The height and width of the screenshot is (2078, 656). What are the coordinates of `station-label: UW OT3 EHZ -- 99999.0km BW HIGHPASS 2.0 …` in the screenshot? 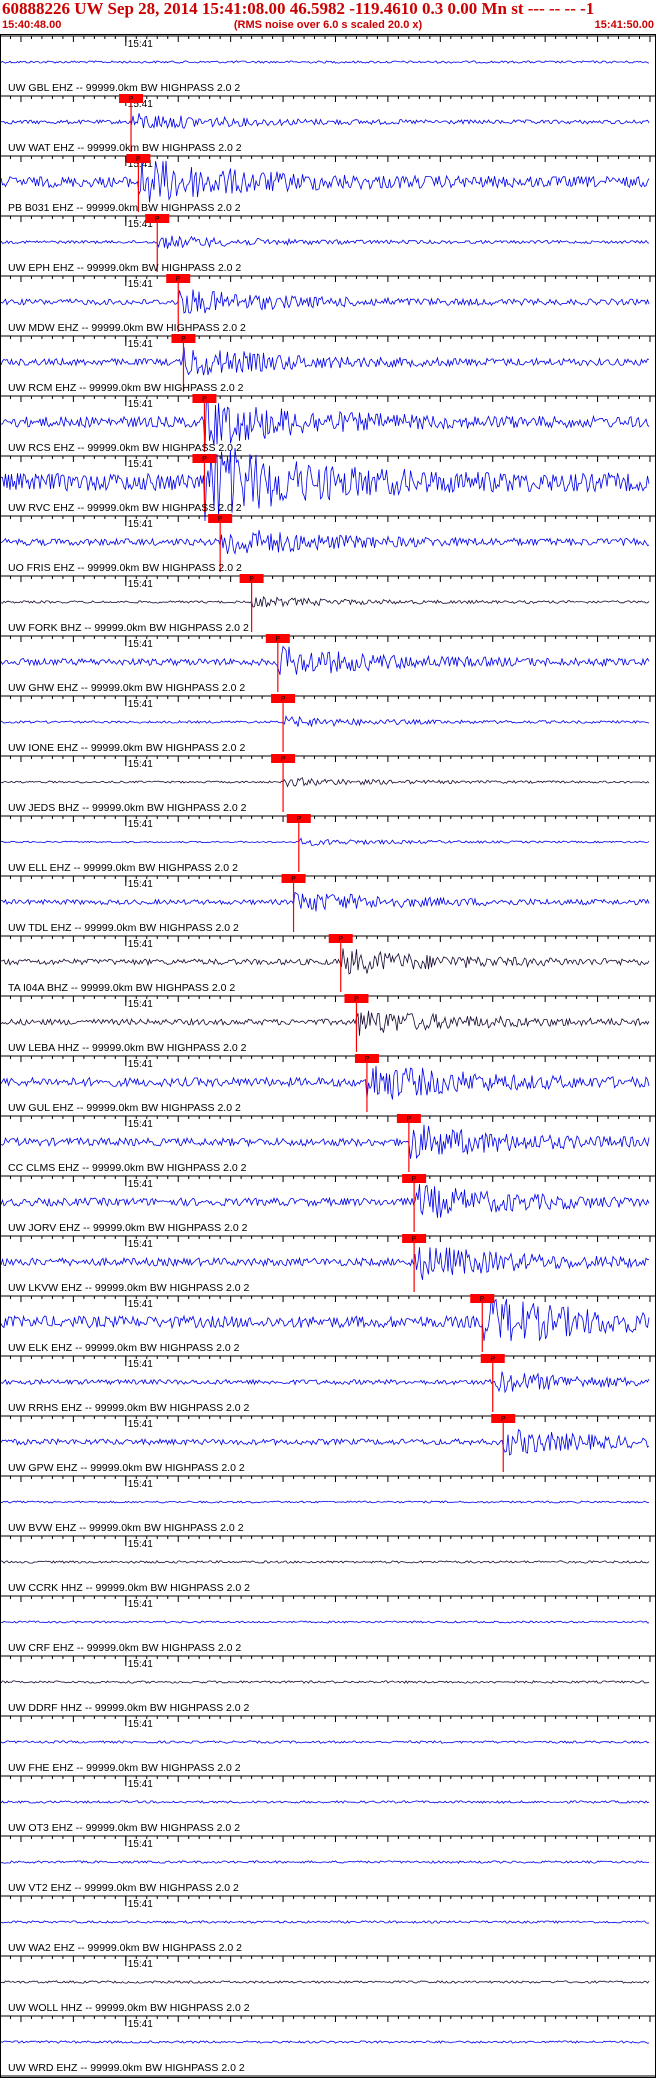 It's located at (124, 1828).